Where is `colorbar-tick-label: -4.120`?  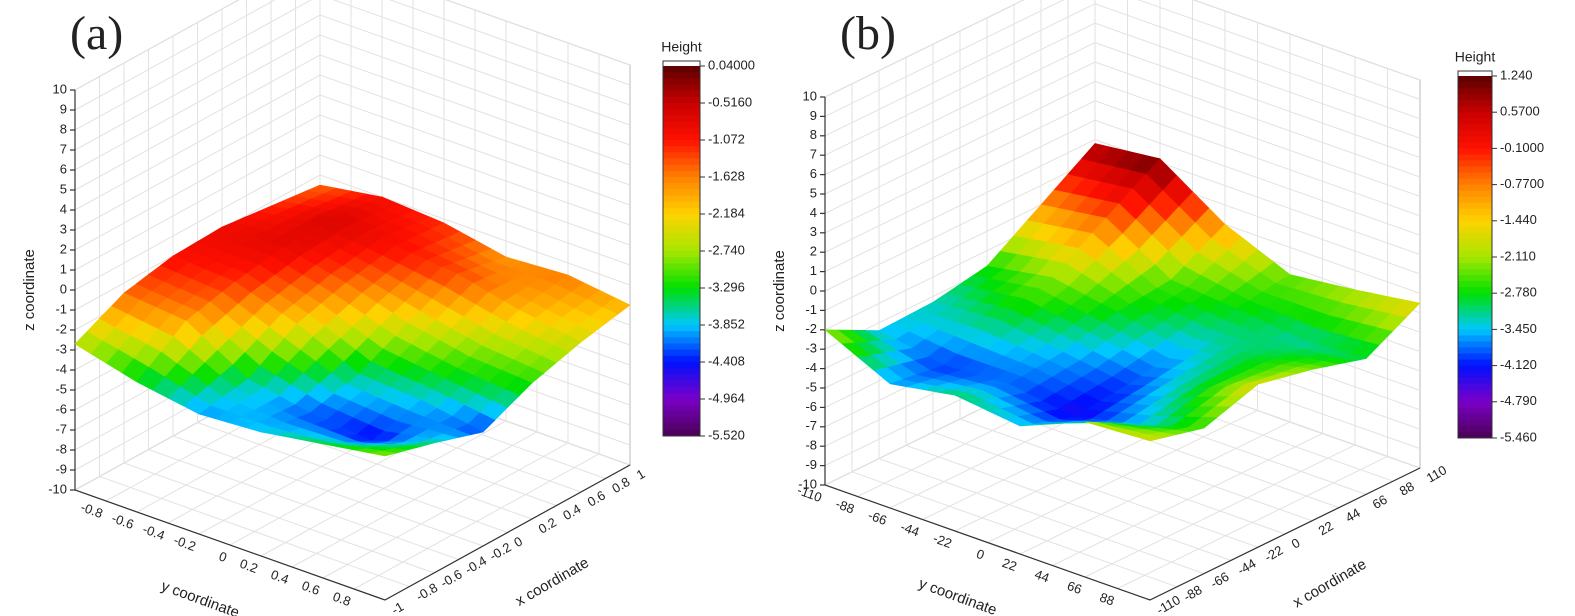 colorbar-tick-label: -4.120 is located at coordinates (1518, 364).